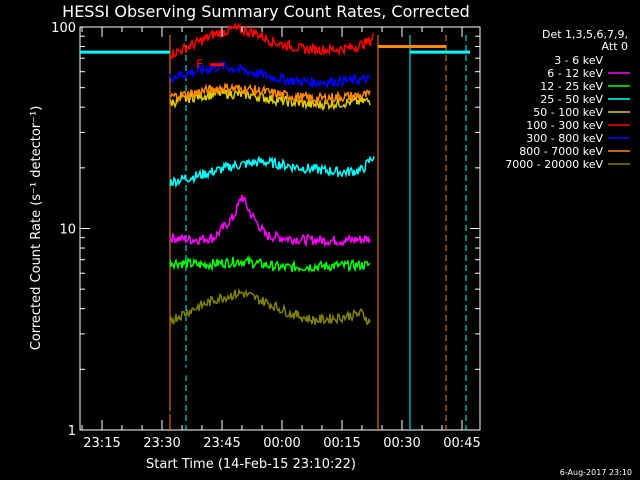 The image size is (640, 480). What do you see at coordinates (251, 464) in the screenshot?
I see `x-axis-label: Start Time (14-Feb-15 23:10:22)` at bounding box center [251, 464].